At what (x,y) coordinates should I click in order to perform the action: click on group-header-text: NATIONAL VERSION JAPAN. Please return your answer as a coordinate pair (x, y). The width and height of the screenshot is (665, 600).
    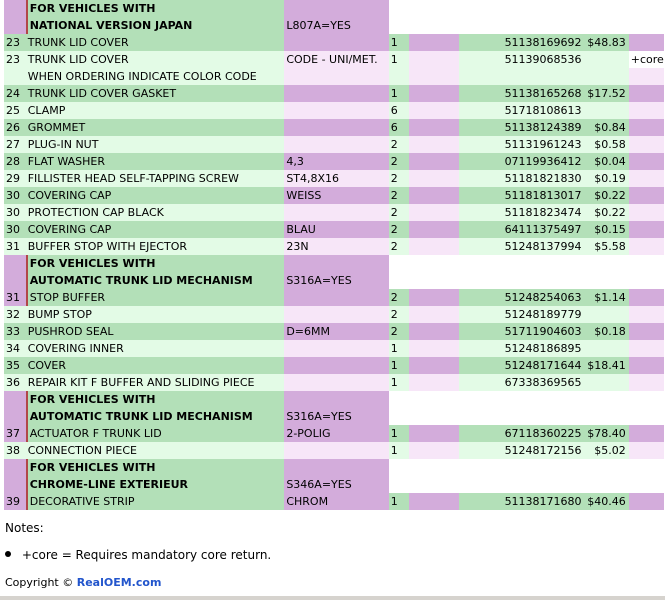
    Looking at the image, I should click on (155, 25).